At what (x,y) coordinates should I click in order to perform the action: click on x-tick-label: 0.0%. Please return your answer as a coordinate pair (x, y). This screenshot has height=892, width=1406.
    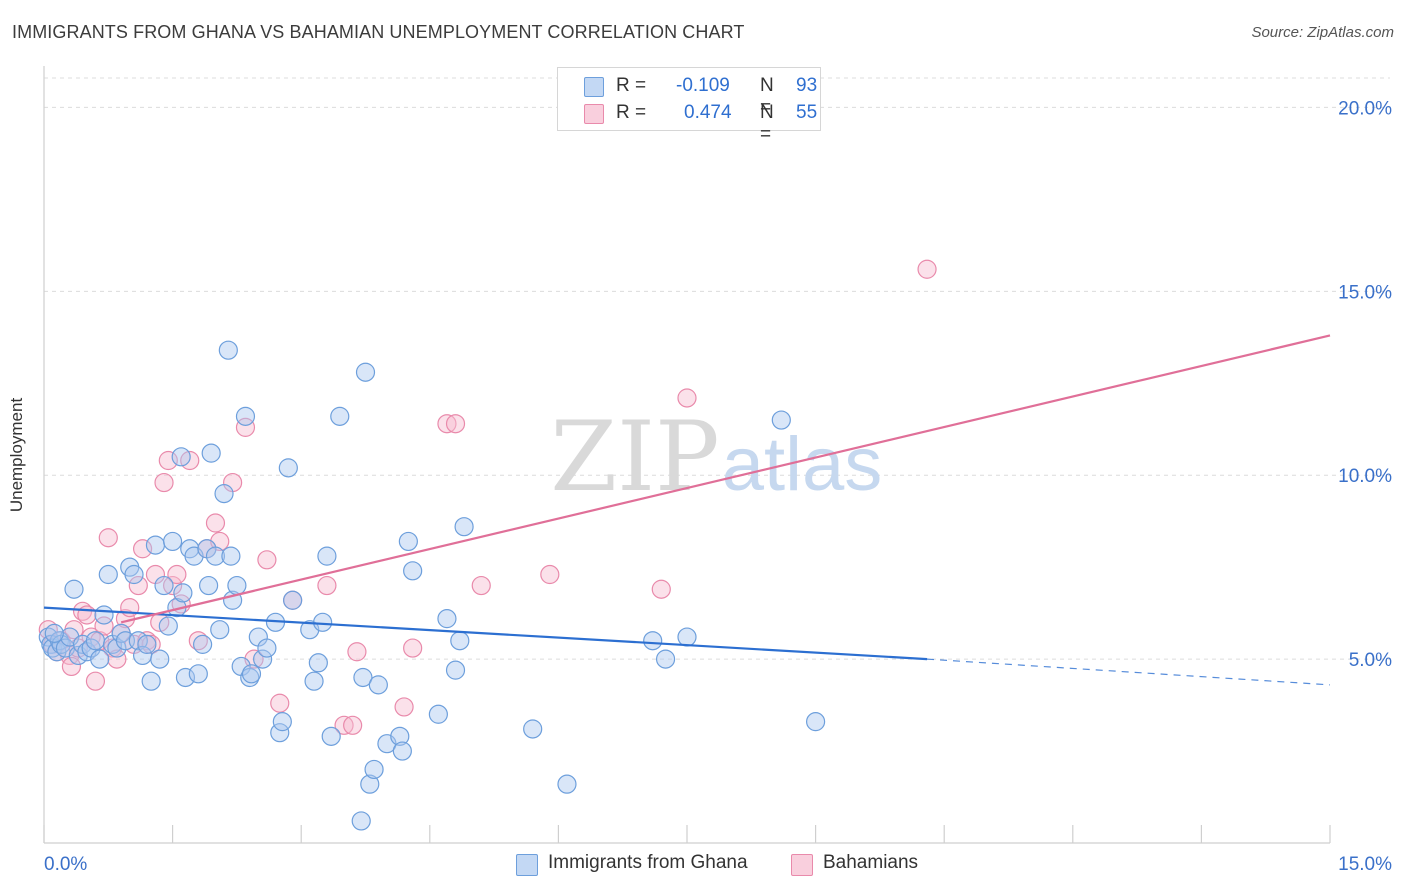
    Looking at the image, I should click on (65, 864).